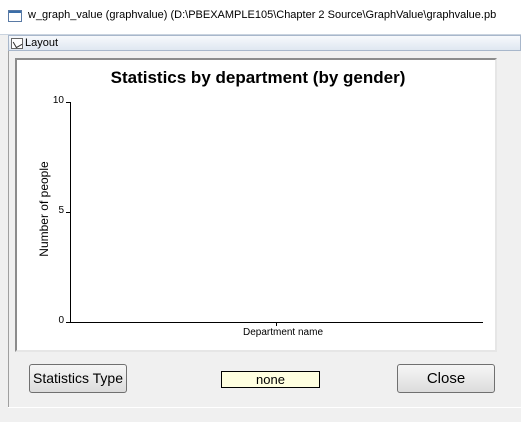  Describe the element at coordinates (15, 16) in the screenshot. I see `window-icon` at that location.